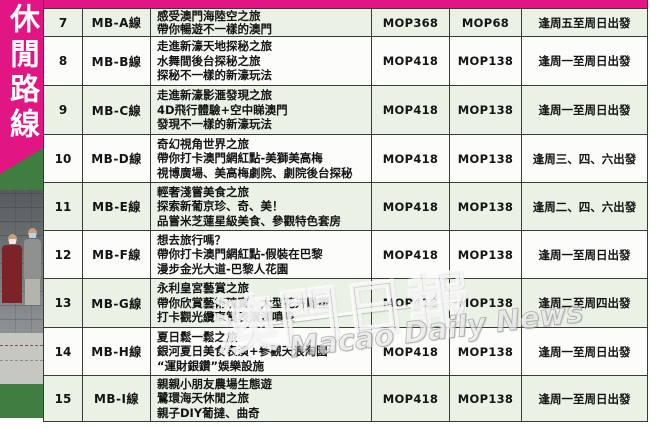 This screenshot has height=428, width=650. Describe the element at coordinates (211, 365) in the screenshot. I see `description-line: “運財銀鑽”娛樂設施` at that location.